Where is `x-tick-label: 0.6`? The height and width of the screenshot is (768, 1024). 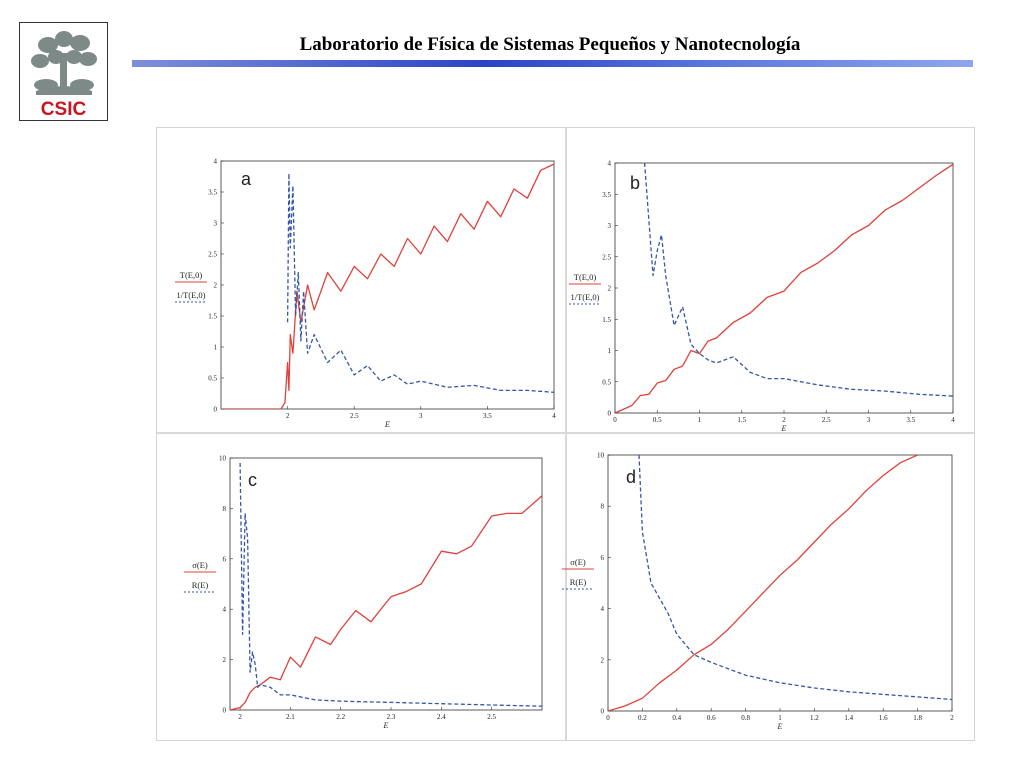
x-tick-label: 0.6 is located at coordinates (711, 718).